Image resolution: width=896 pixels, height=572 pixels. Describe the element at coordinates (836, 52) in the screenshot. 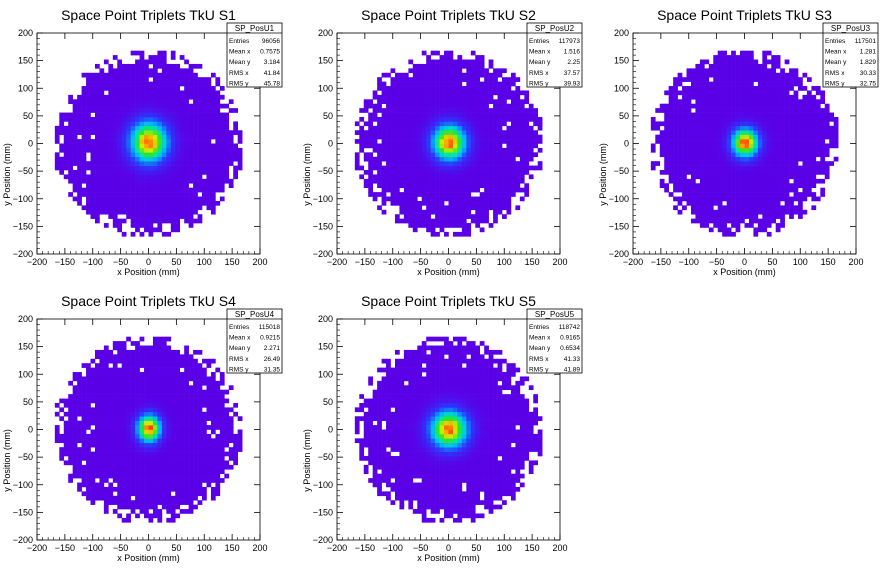

I see `stats-row-label: Mean x` at that location.